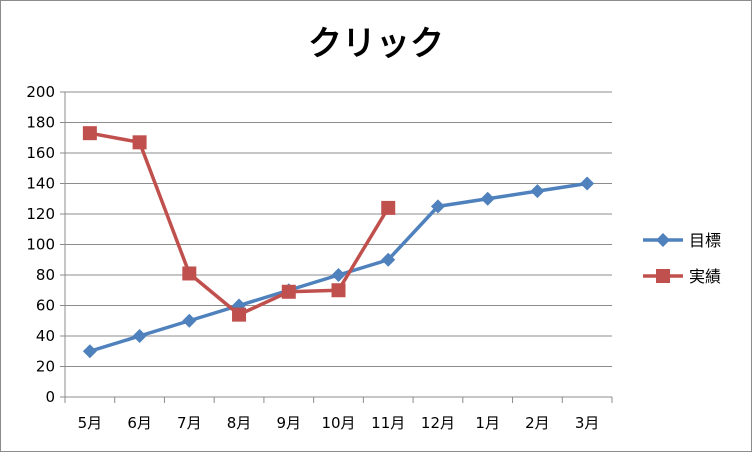  Describe the element at coordinates (90, 423) in the screenshot. I see `x-tick-label: 5月` at that location.